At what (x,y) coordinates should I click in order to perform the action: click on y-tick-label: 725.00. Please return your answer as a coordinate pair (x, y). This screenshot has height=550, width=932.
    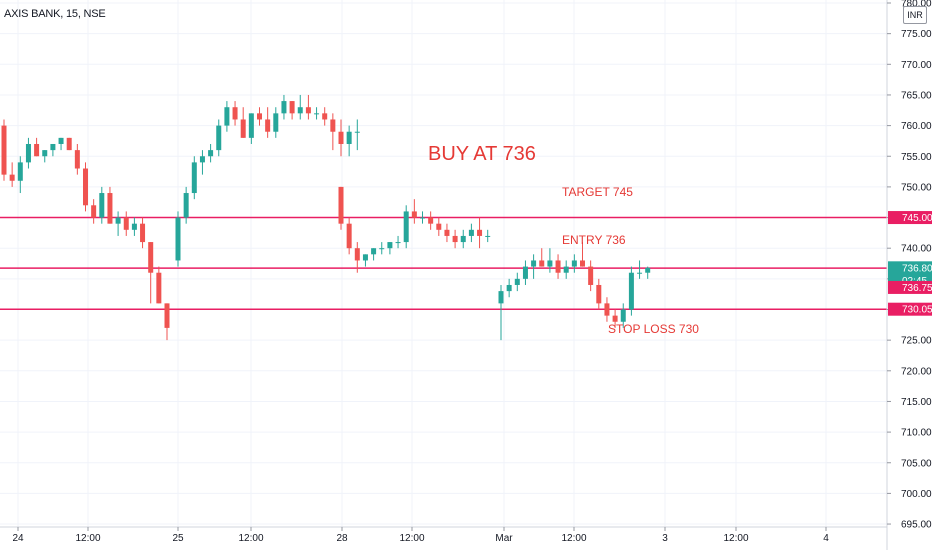
    Looking at the image, I should click on (916, 341).